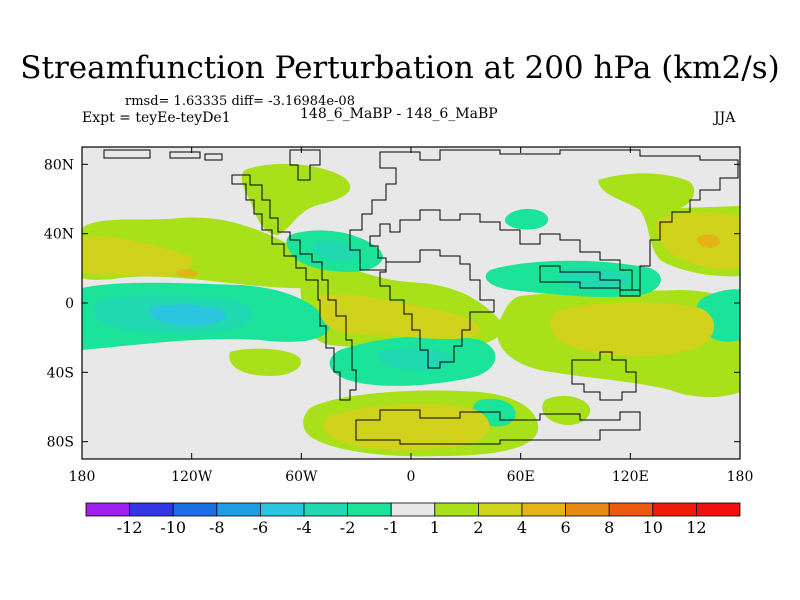 The width and height of the screenshot is (800, 600). Describe the element at coordinates (696, 527) in the screenshot. I see `colorbar-label: 12` at that location.